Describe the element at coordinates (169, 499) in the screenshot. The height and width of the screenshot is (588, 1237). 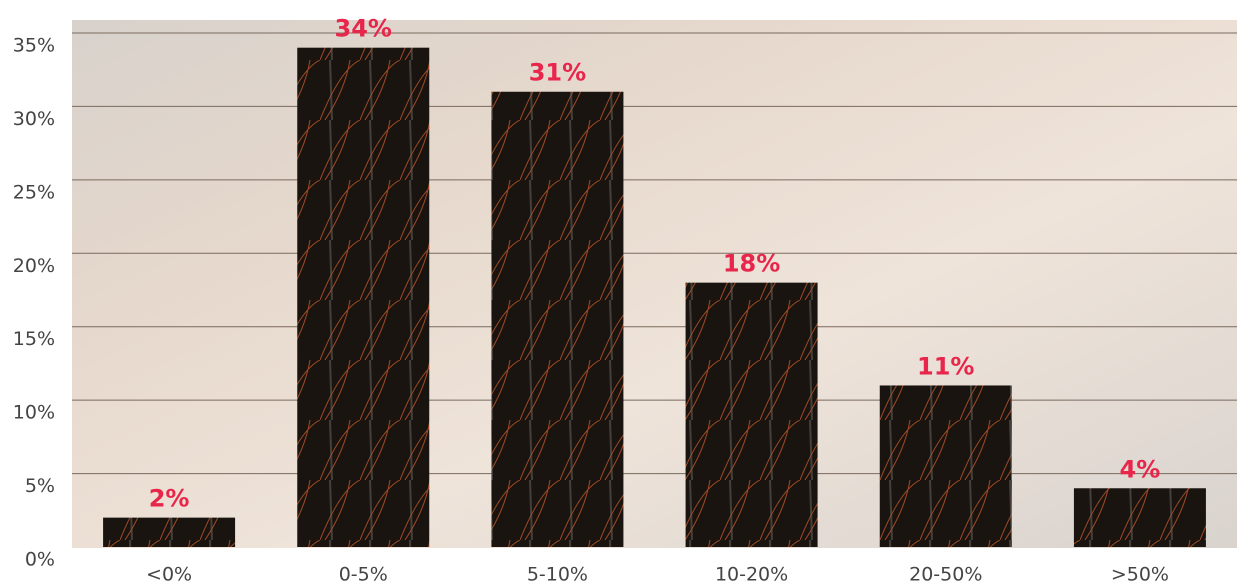
I see `value-label: 2%` at that location.